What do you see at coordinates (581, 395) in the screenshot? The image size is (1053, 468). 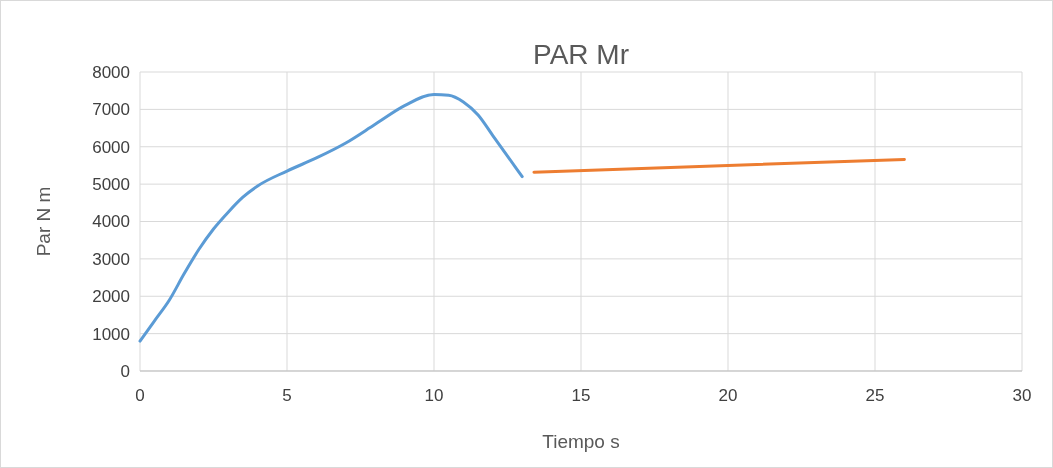 I see `x-tick-label: 15` at bounding box center [581, 395].